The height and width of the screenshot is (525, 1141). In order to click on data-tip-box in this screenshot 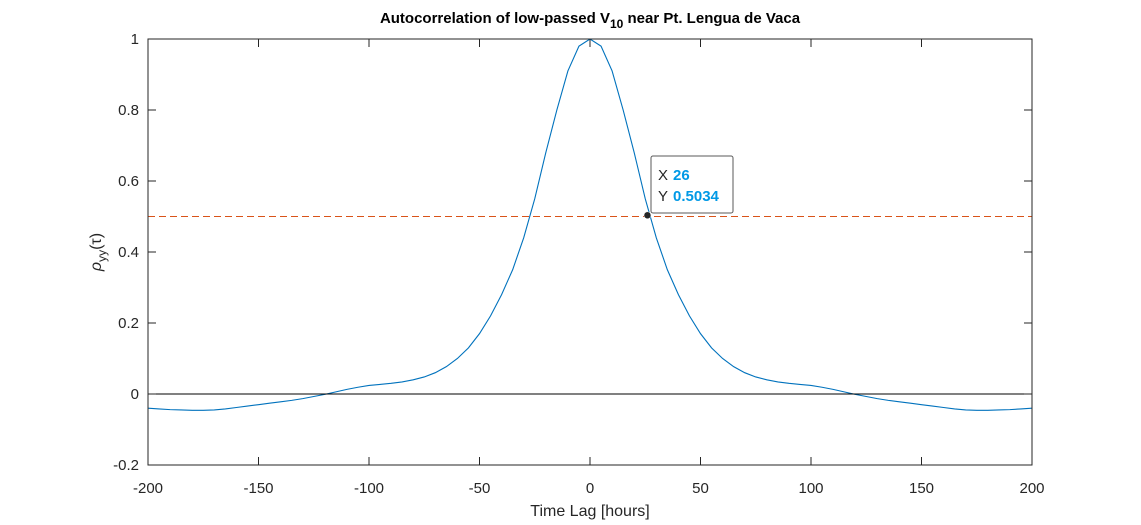, I will do `click(692, 184)`.